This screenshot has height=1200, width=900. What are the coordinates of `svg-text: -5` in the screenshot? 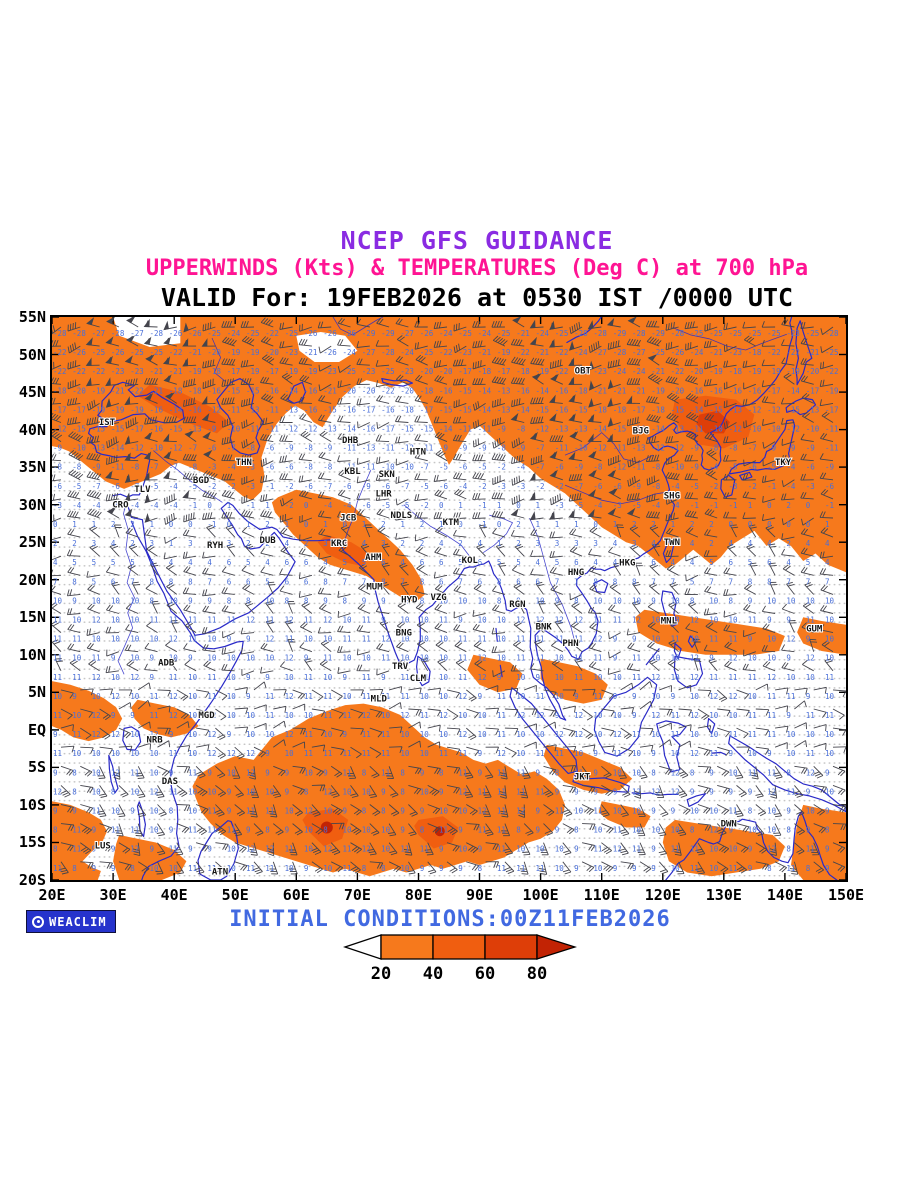 It's located at (482, 467).